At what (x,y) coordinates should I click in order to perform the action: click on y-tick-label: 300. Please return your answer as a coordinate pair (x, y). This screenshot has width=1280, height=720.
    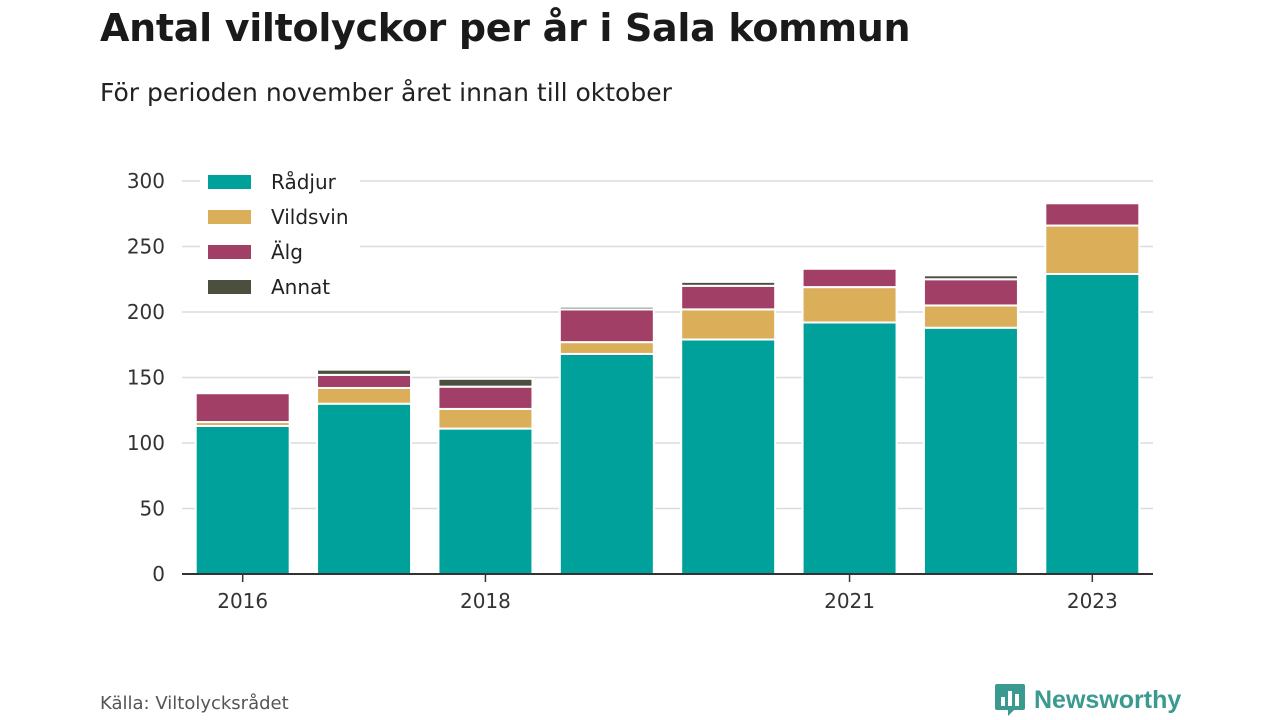
    Looking at the image, I should click on (146, 181).